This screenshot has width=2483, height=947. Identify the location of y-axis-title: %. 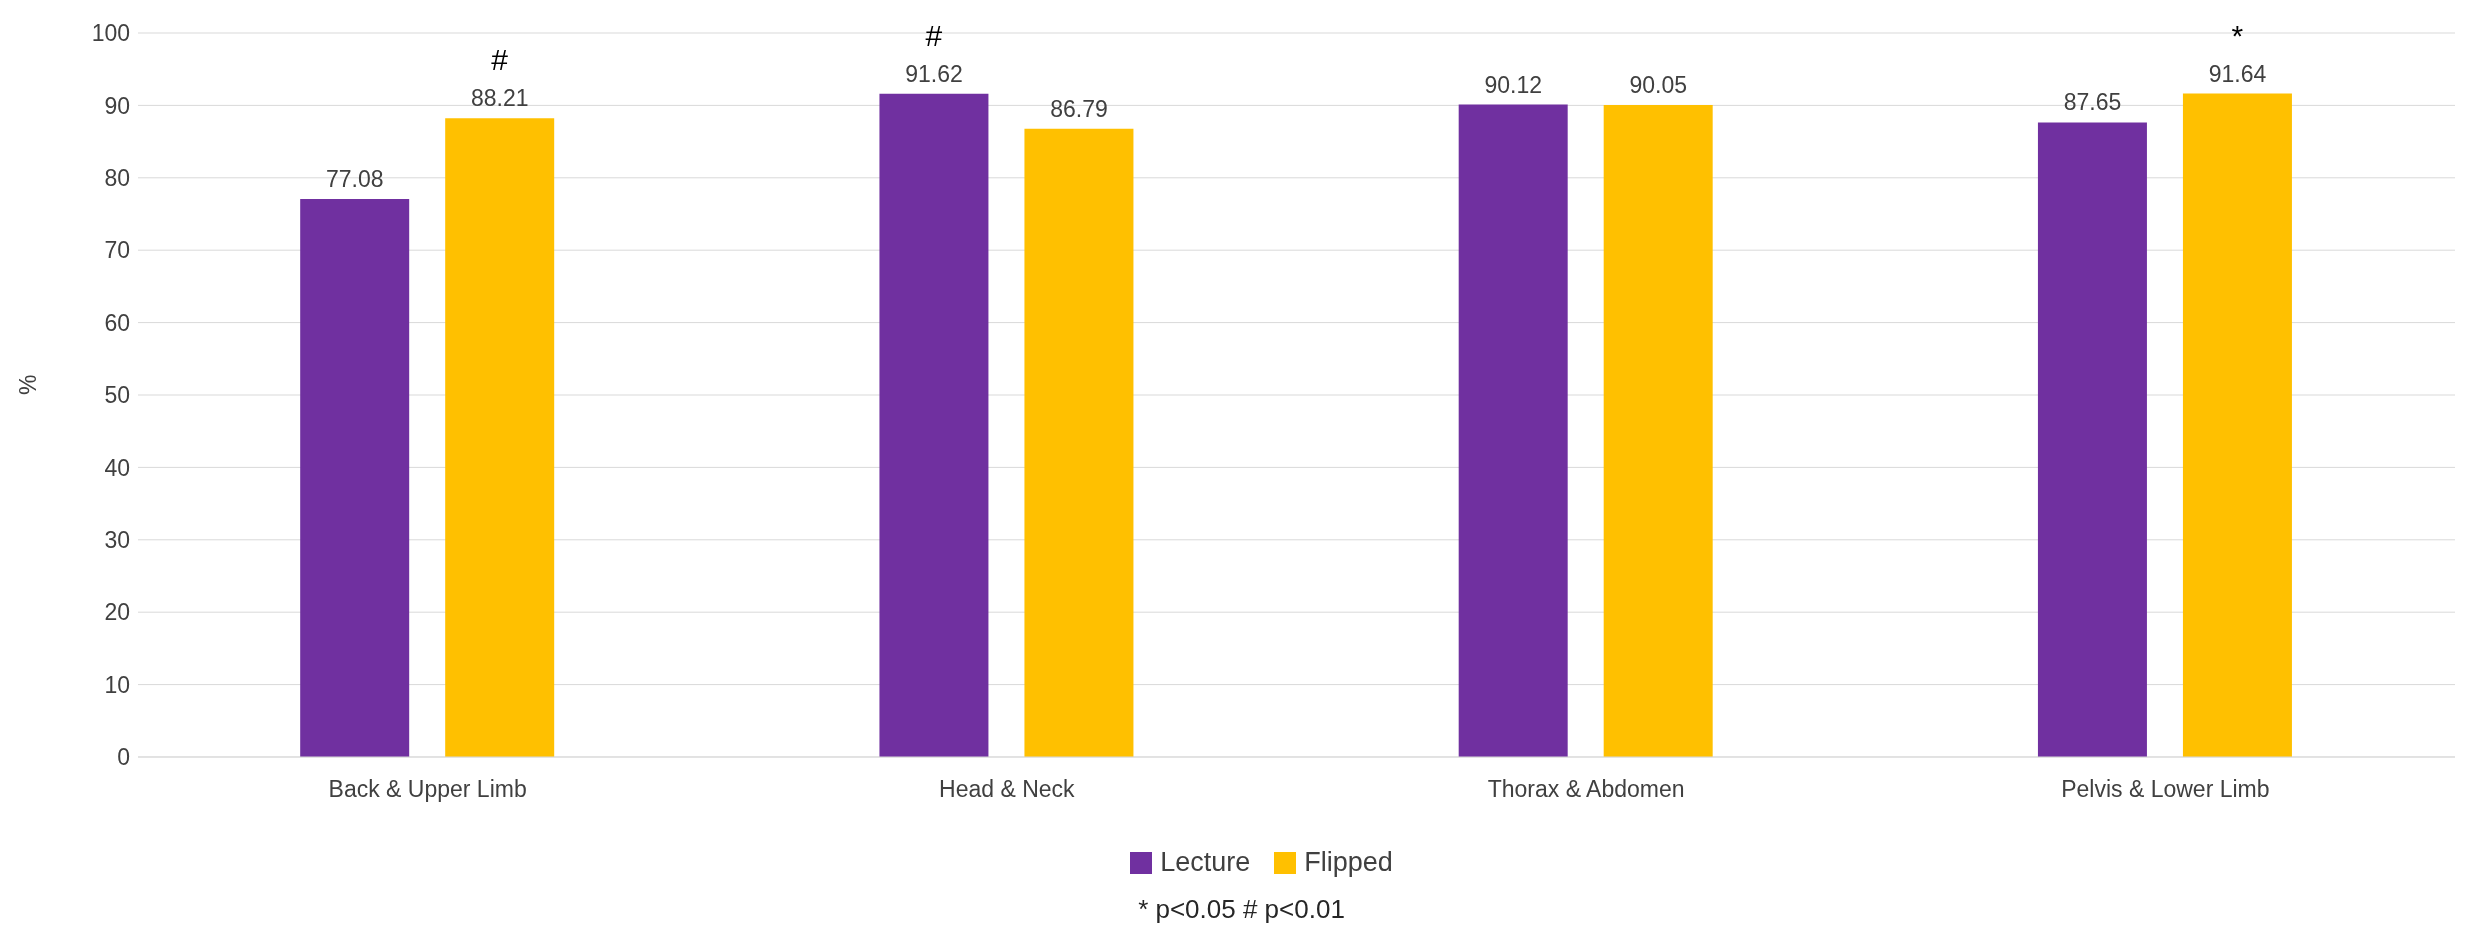
(28, 384).